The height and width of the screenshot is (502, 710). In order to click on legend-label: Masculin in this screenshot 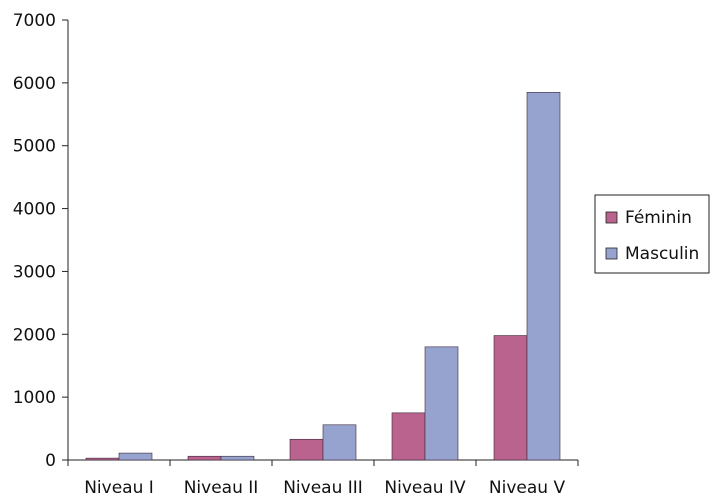, I will do `click(662, 254)`.